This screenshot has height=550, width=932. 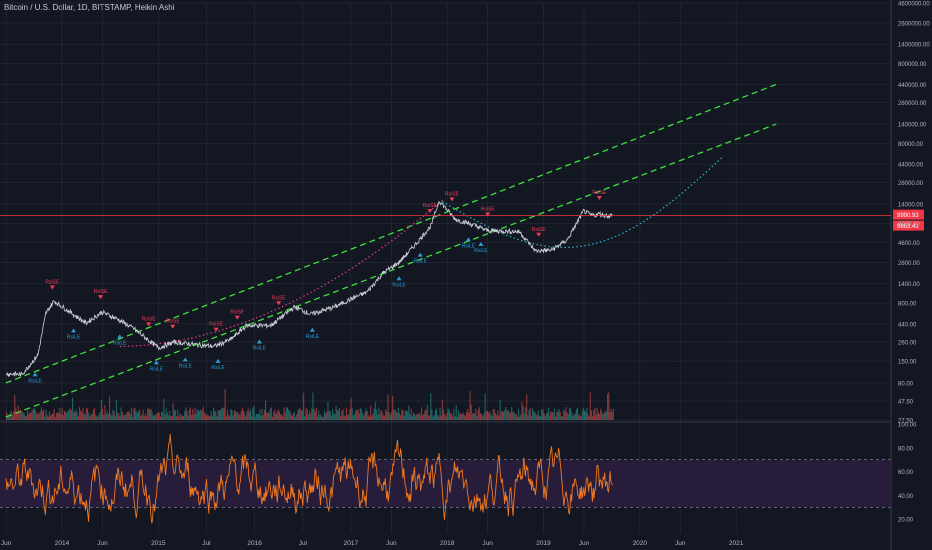 What do you see at coordinates (185, 359) in the screenshot?
I see `buy-marker` at bounding box center [185, 359].